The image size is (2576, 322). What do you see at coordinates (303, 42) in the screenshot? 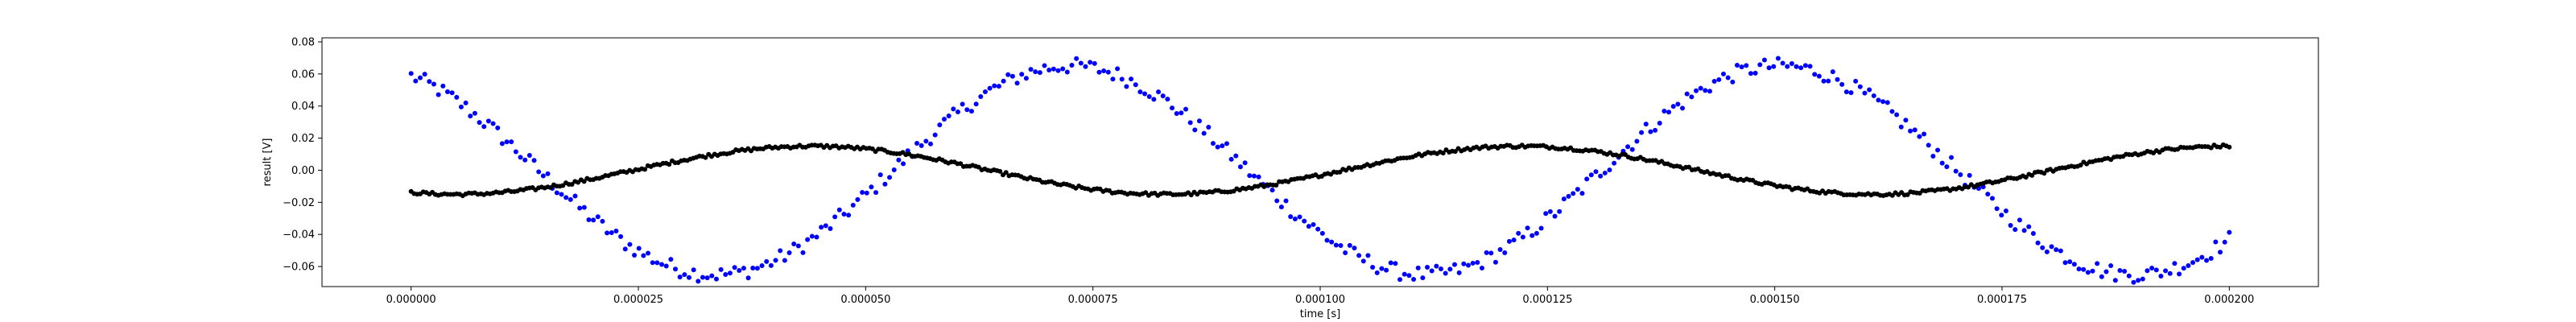
I see `y-tick-label: 0.08` at bounding box center [303, 42].